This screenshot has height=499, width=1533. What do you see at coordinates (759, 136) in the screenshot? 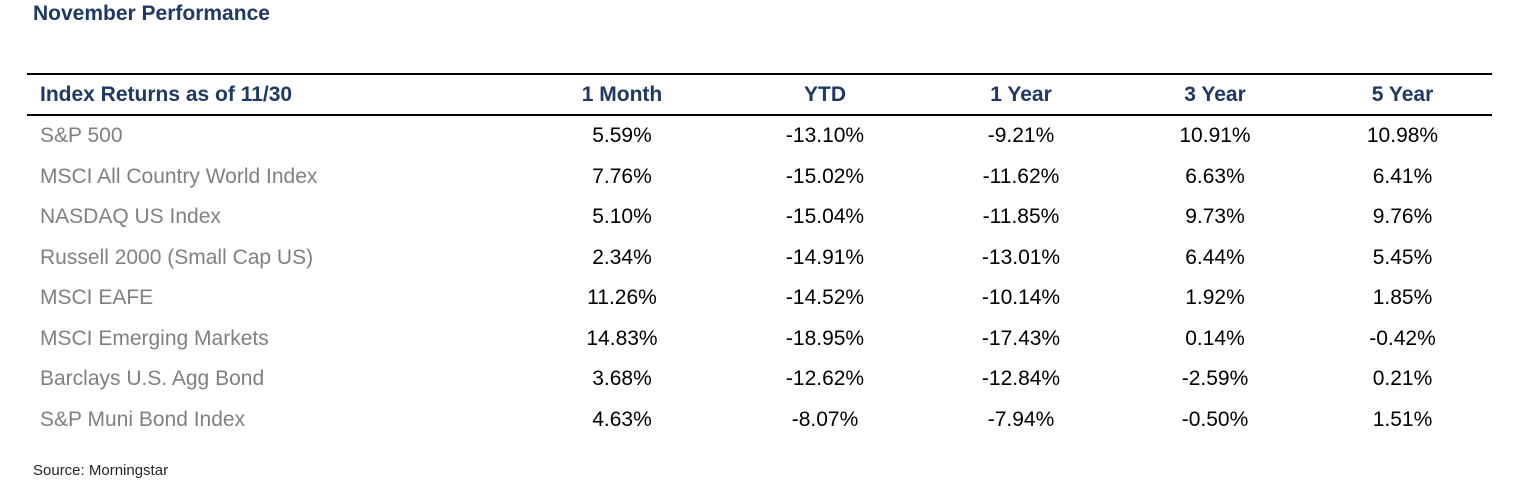
I see `table-row: S&P 500 5.59% -13.10% -9.21% 10.91% 10.98%` at bounding box center [759, 136].